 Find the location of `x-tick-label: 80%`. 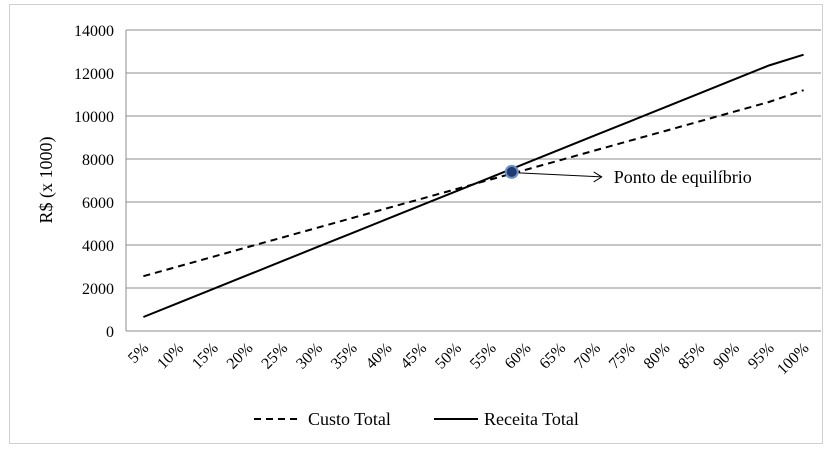

x-tick-label: 80% is located at coordinates (657, 356).